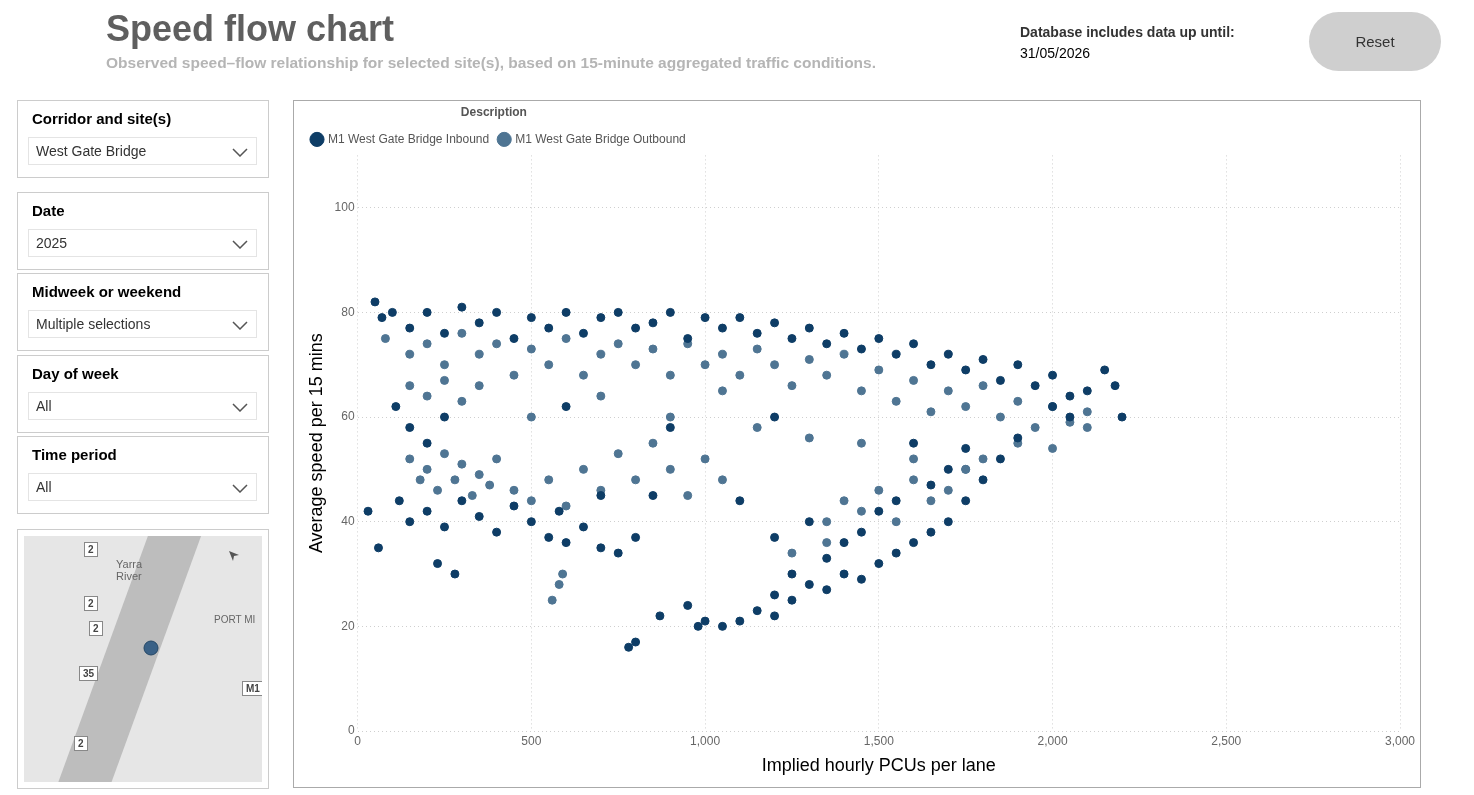  What do you see at coordinates (52, 243) in the screenshot?
I see `text: 2025` at bounding box center [52, 243].